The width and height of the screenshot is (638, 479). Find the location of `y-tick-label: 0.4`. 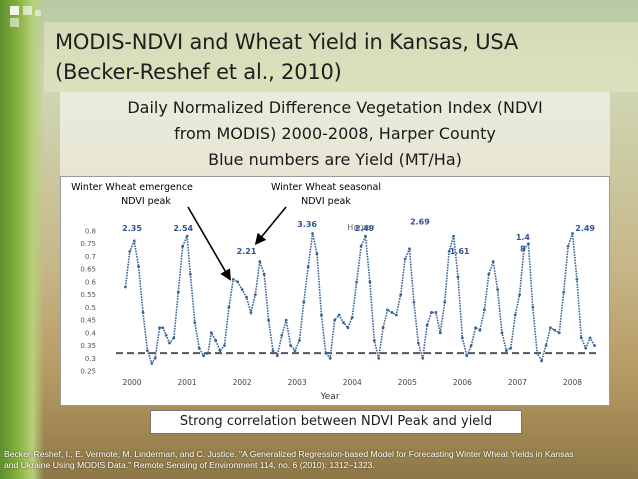

y-tick-label: 0.4 is located at coordinates (91, 333).